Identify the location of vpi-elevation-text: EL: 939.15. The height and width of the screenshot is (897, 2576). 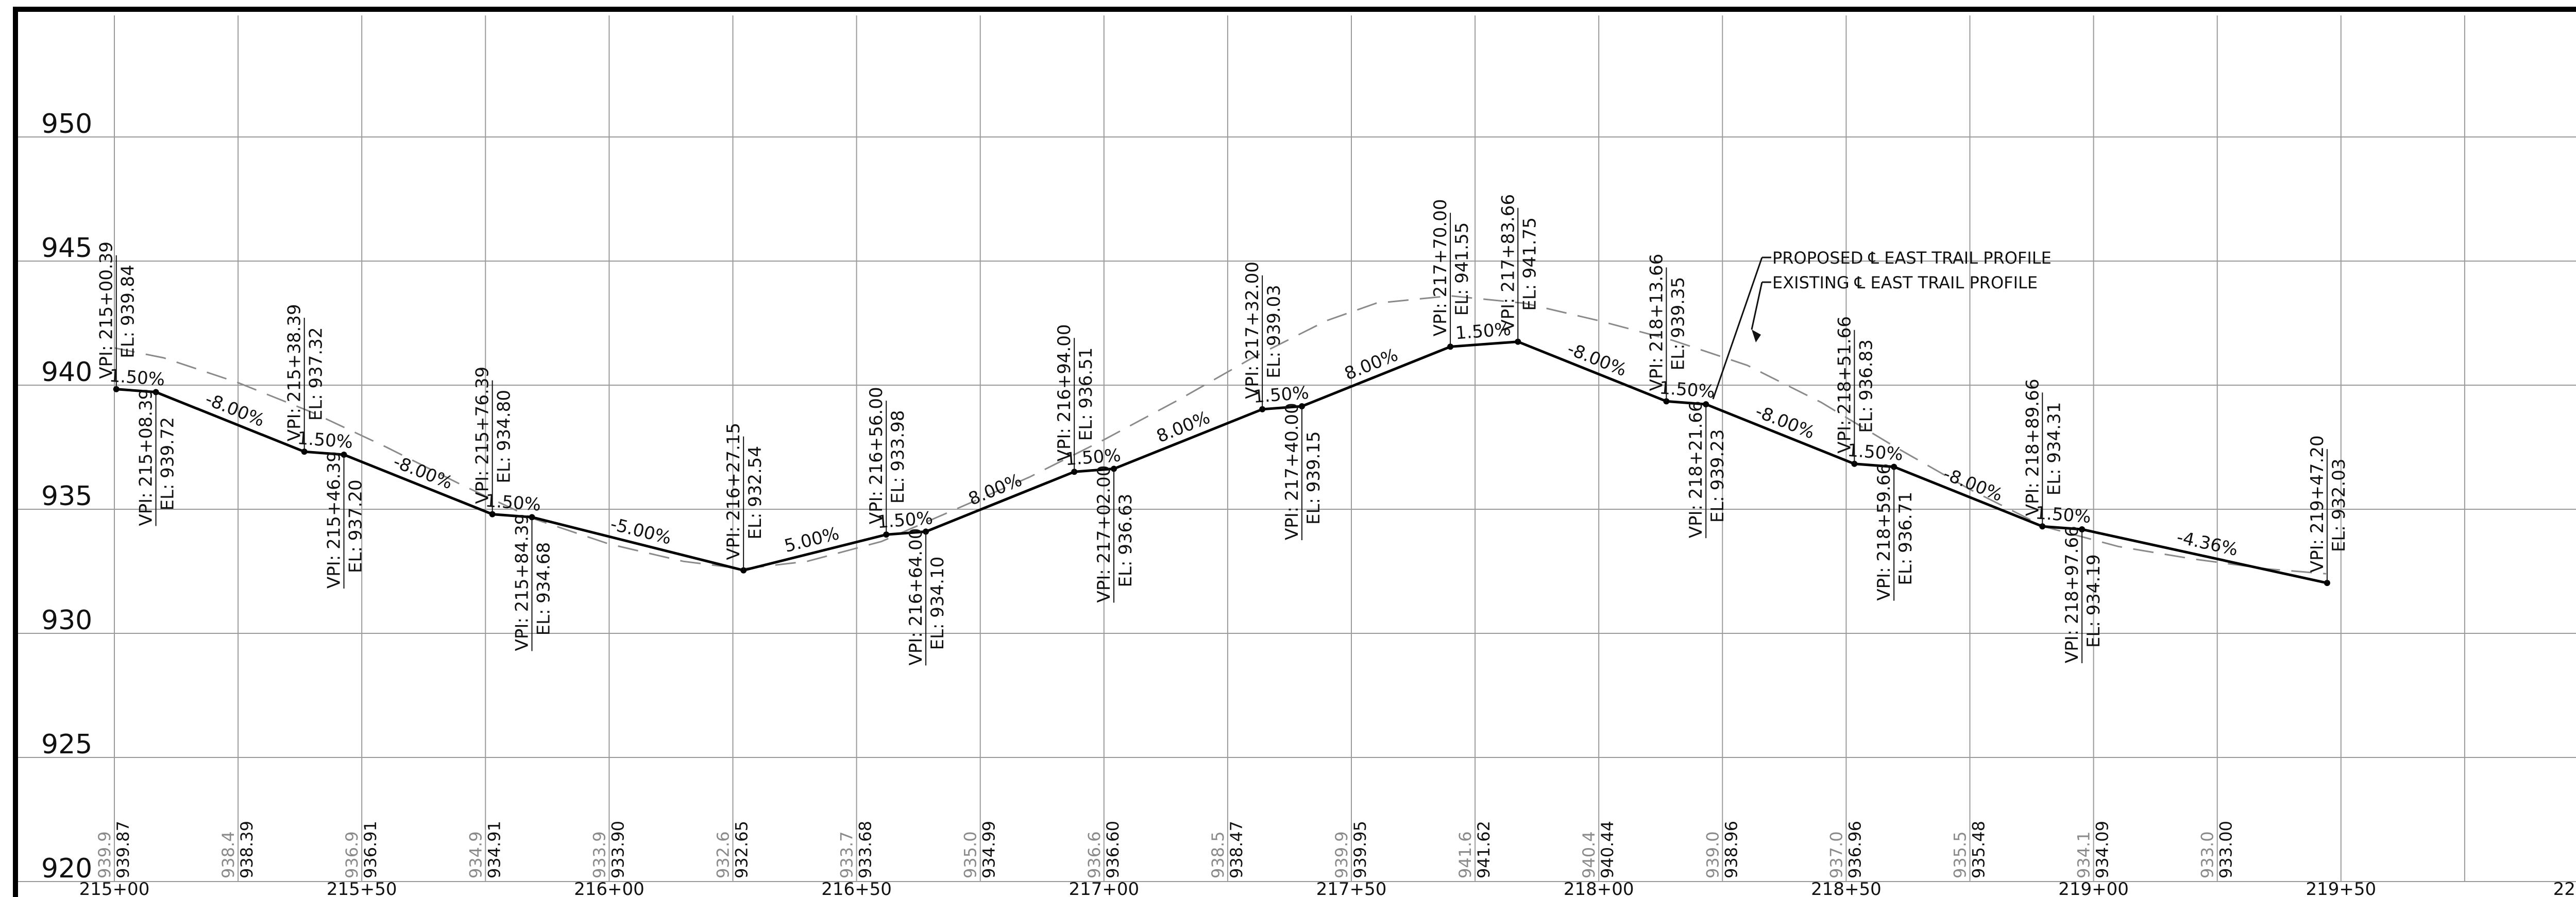
(1313, 478).